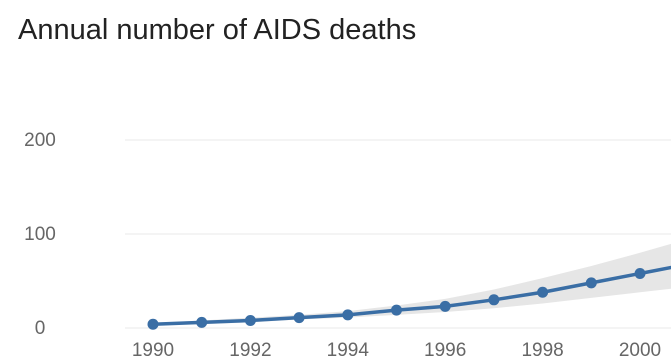 Image resolution: width=671 pixels, height=362 pixels. Describe the element at coordinates (40, 328) in the screenshot. I see `y-tick-label: 0` at that location.